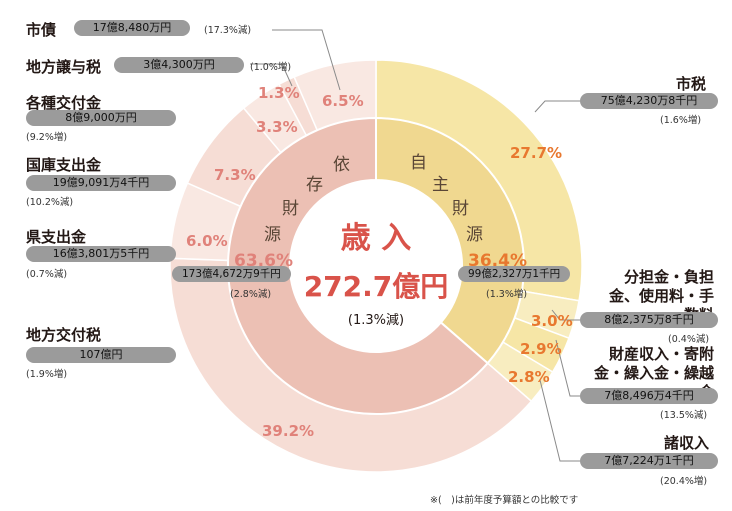  Describe the element at coordinates (132, 28) in the screenshot. I see `amount-bonds: 17億8,480万円` at that location.